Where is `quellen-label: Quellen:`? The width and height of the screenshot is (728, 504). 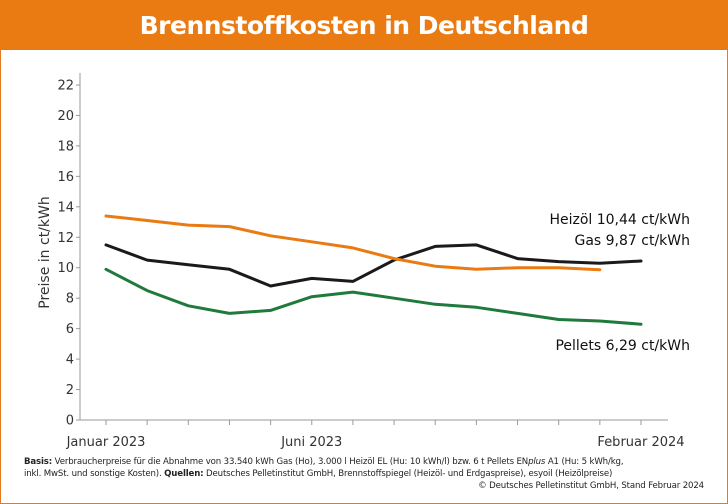
quellen-label: Quellen: is located at coordinates (184, 474).